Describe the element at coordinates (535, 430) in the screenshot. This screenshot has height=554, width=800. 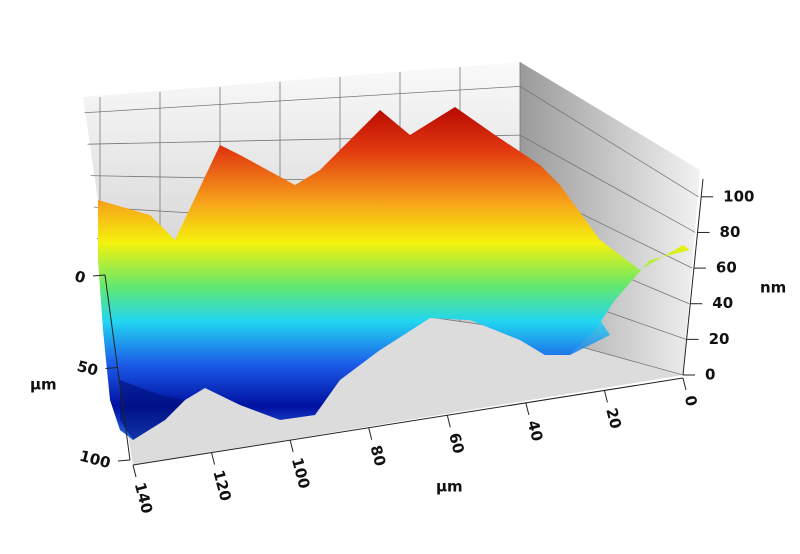
I see `x-tick-label: 40` at that location.